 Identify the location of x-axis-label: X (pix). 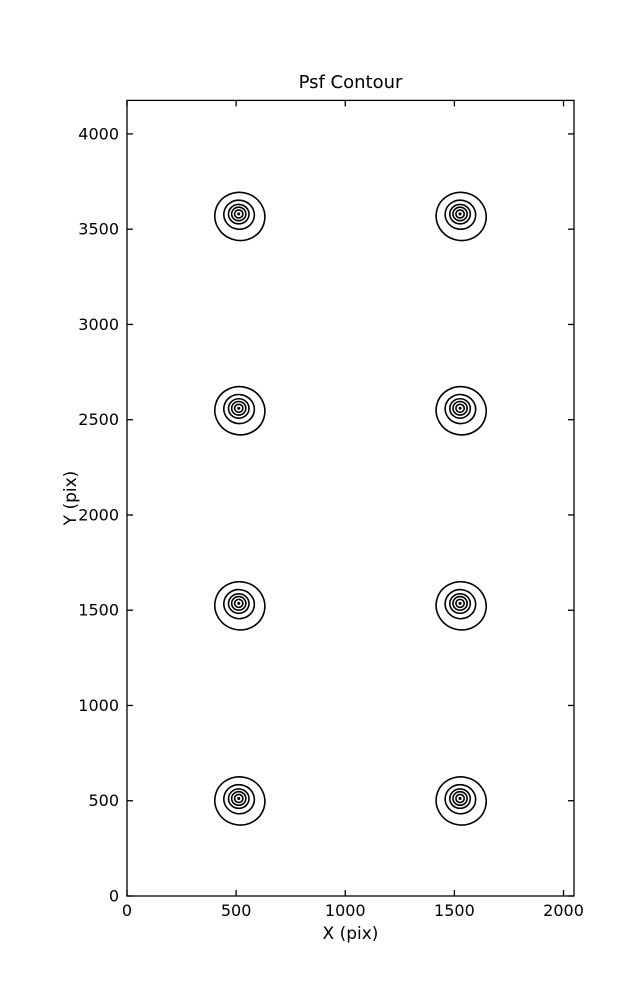
(350, 934).